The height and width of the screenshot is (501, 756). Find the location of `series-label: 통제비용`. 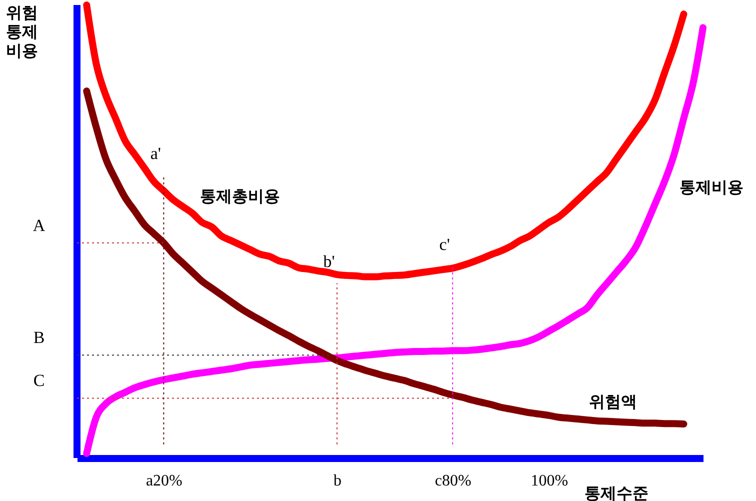

series-label: 통제비용 is located at coordinates (712, 187).